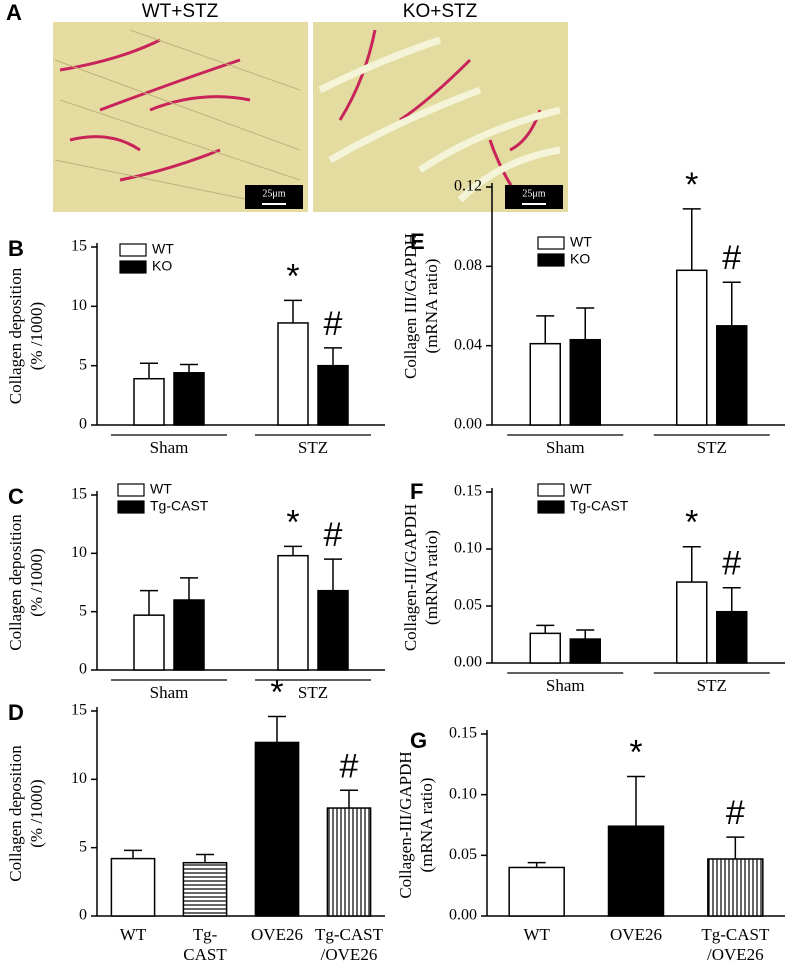 The image size is (794, 969). What do you see at coordinates (205, 934) in the screenshot?
I see `x-tick-label: Tg-` at bounding box center [205, 934].